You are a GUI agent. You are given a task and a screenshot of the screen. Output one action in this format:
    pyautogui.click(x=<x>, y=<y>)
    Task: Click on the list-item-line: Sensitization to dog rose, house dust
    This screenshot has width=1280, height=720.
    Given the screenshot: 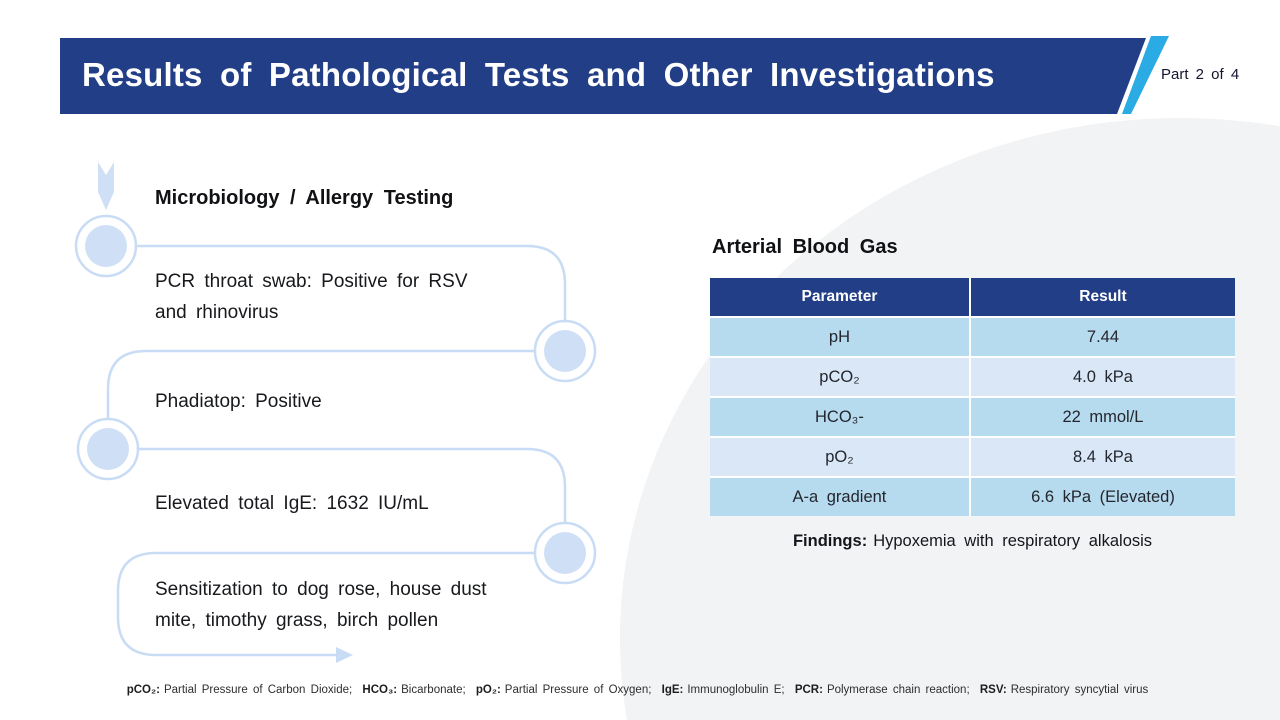 What is the action you would take?
    pyautogui.click(x=321, y=589)
    